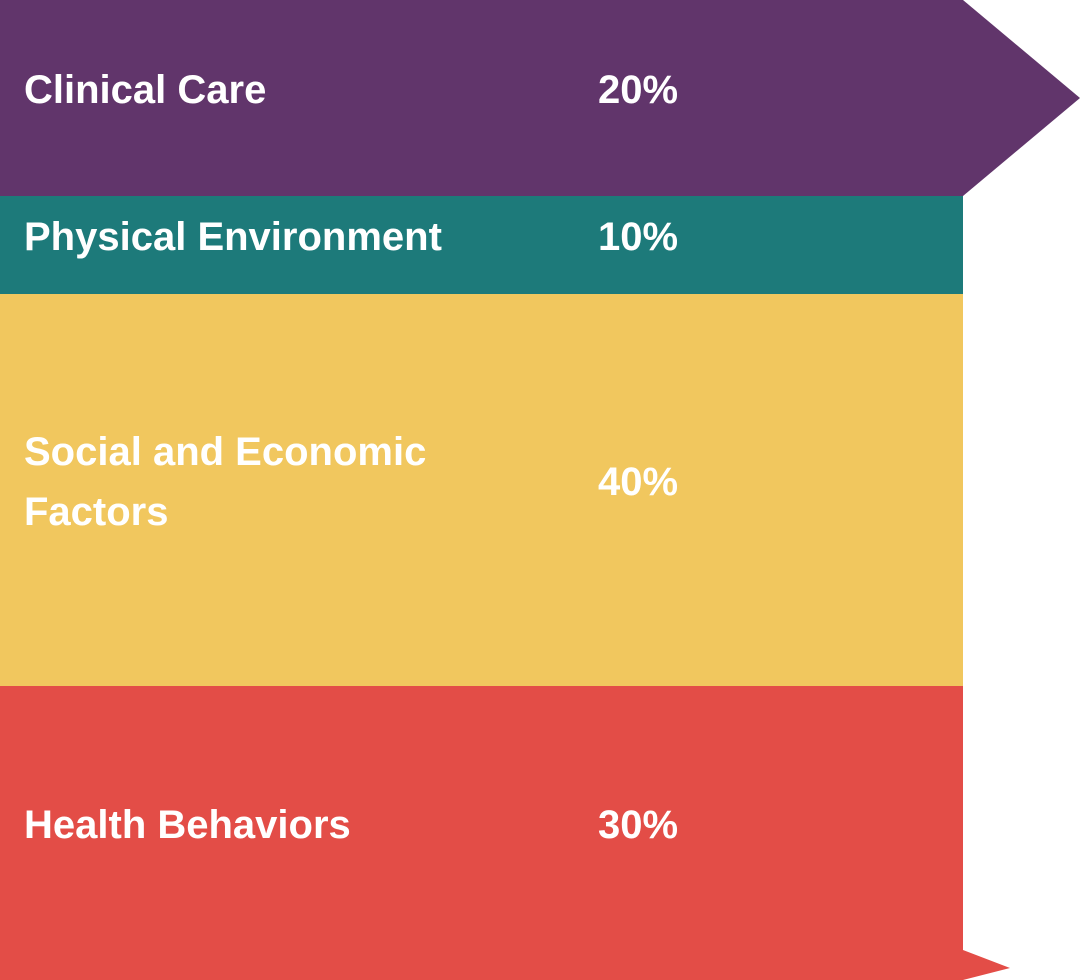 The image size is (1081, 980). What do you see at coordinates (638, 482) in the screenshot?
I see `value-label: 40%` at bounding box center [638, 482].